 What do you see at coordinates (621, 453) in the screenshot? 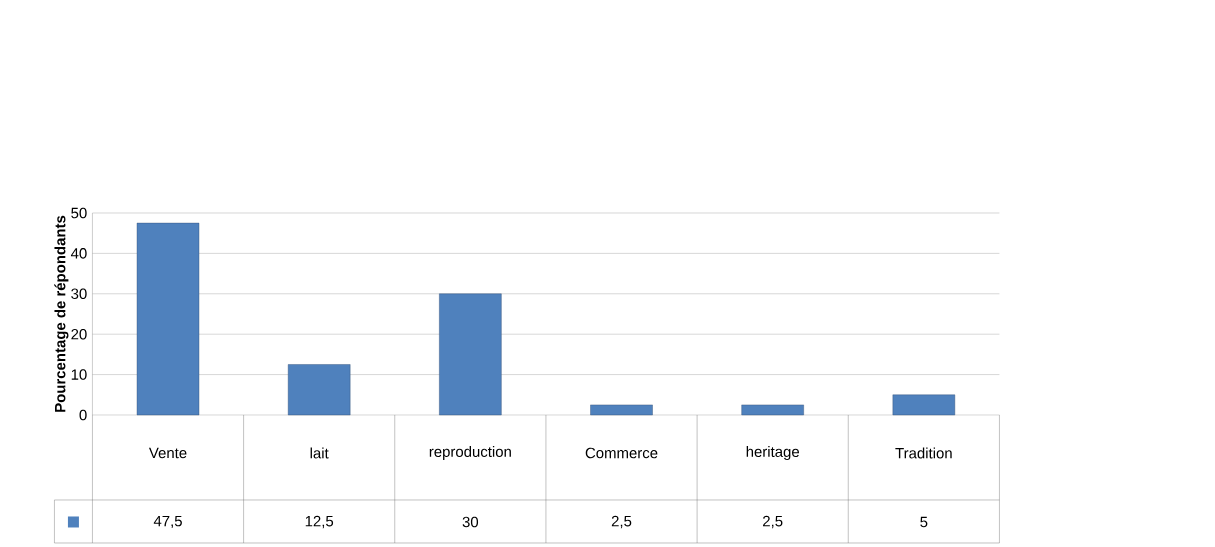
I see `x-tick-label: Commerce` at bounding box center [621, 453].